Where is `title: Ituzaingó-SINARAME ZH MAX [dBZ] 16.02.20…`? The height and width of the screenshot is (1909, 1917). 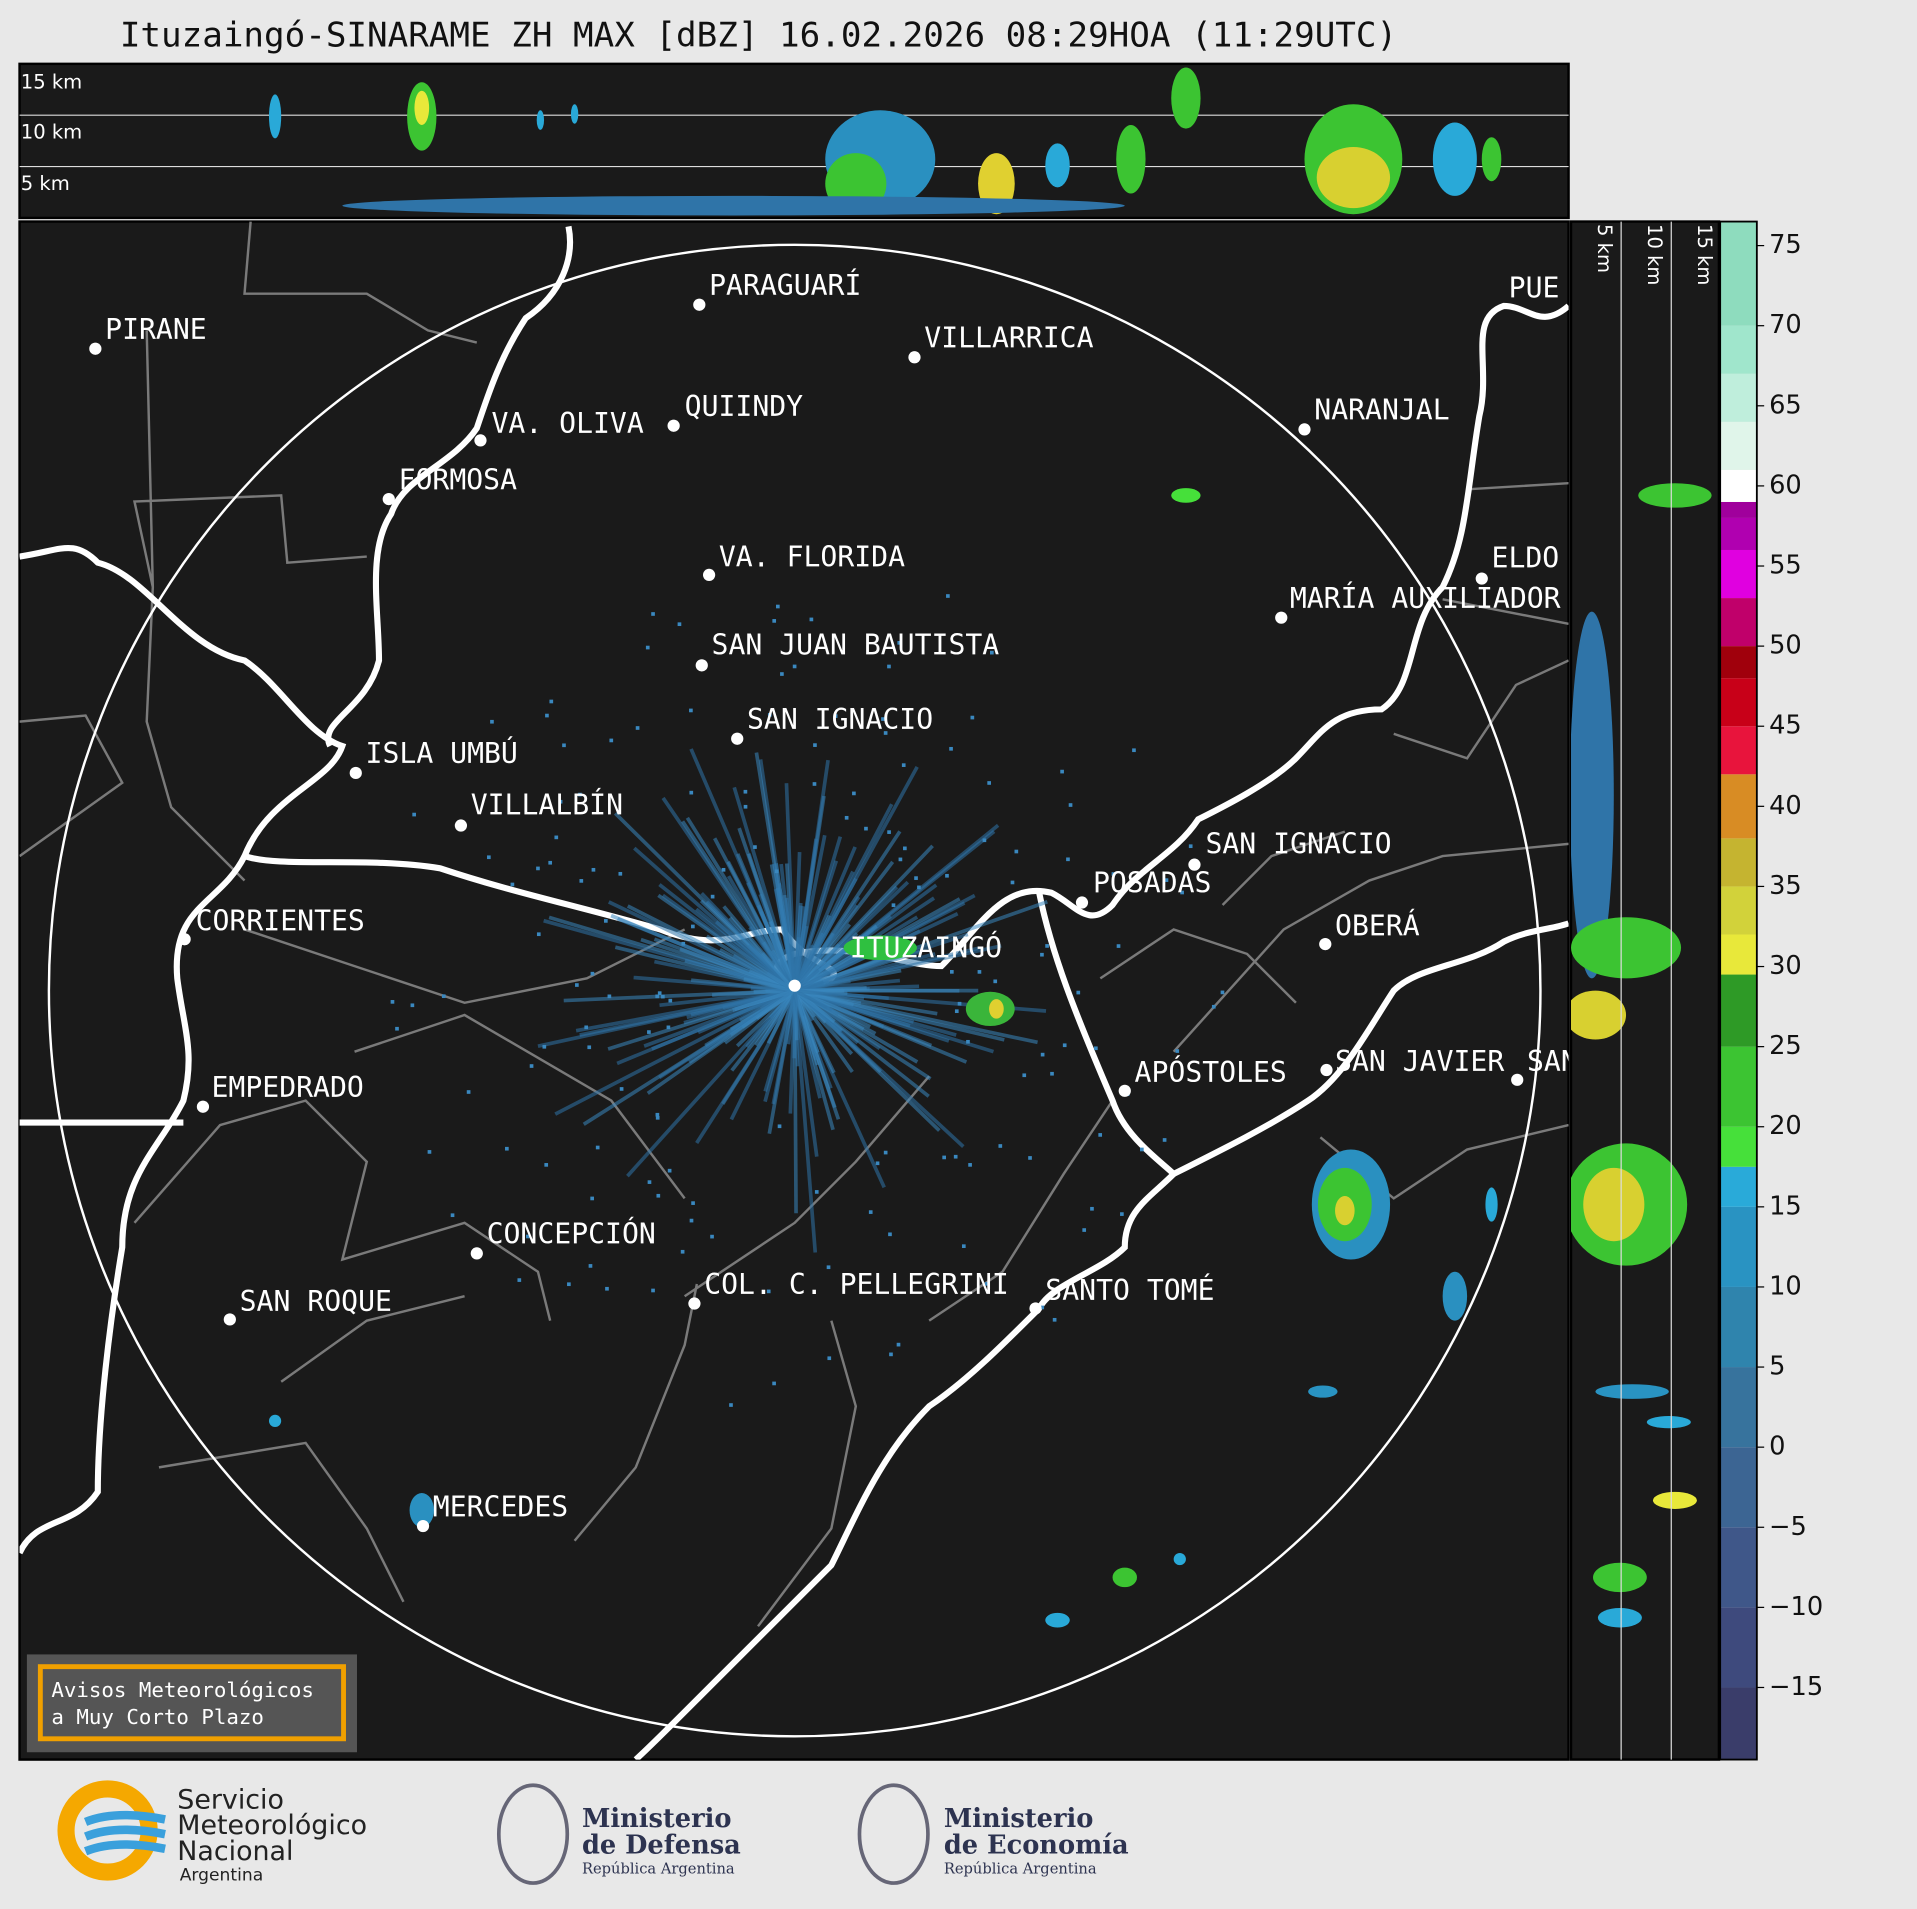
title: Ituzaingó-SINARAME ZH MAX [dBZ] 16.02.20… is located at coordinates (758, 36).